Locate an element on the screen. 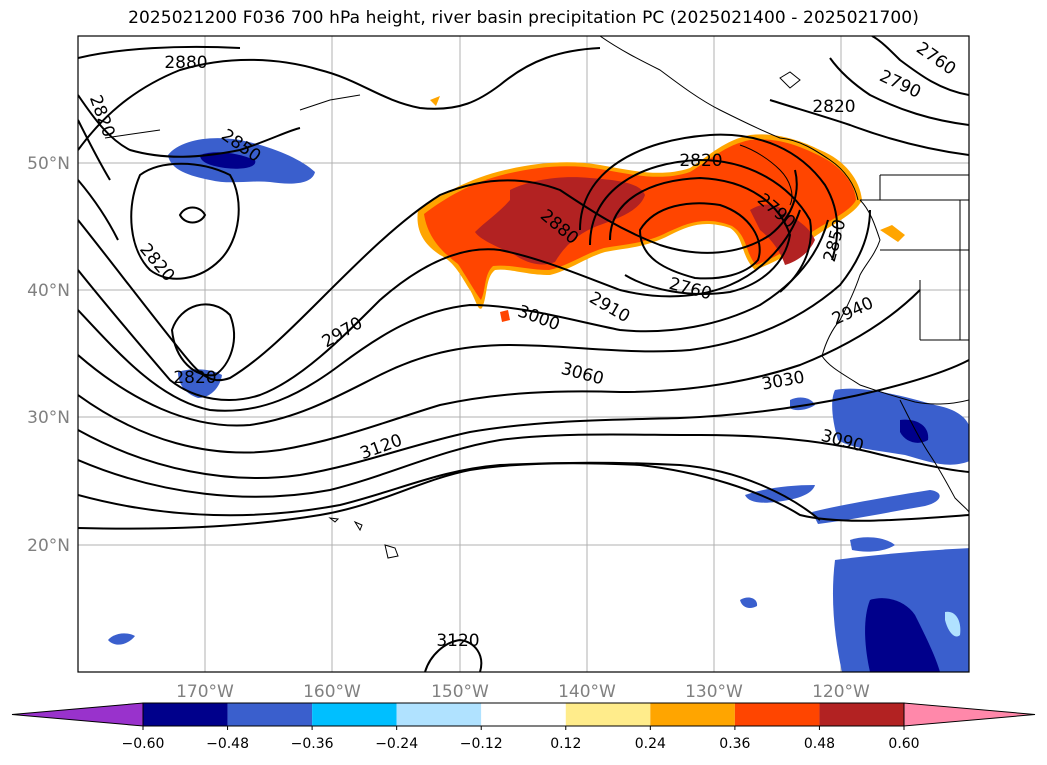 Image resolution: width=1047 pixels, height=765 pixels. lon-label-170w: 170°W is located at coordinates (205, 692).